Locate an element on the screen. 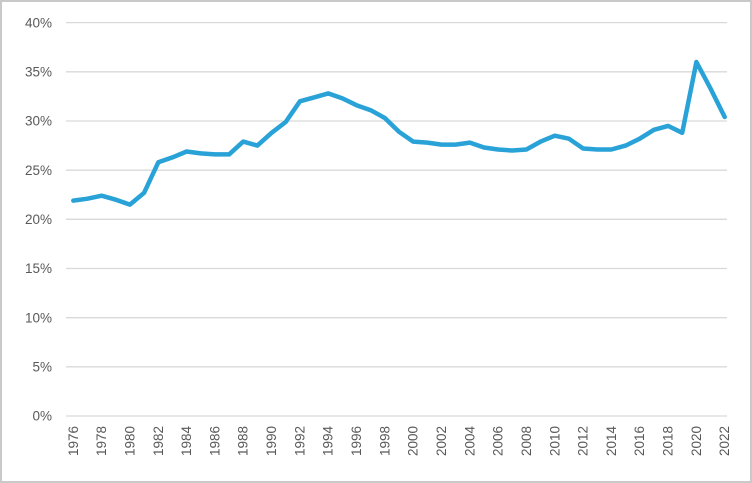  y-axis-tick-label: 5% is located at coordinates (42, 367).